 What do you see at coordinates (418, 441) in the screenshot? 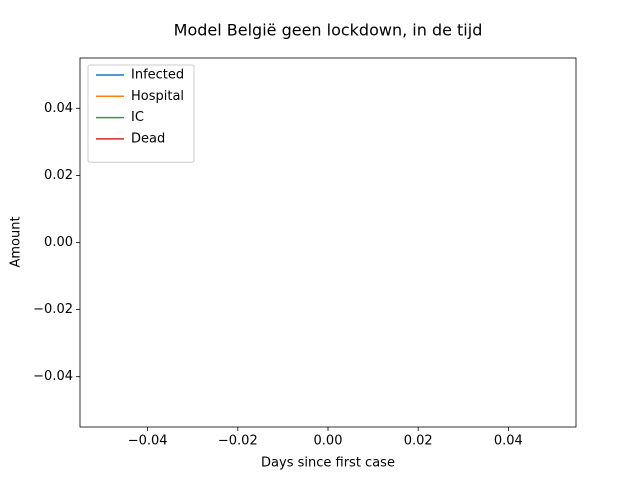
I see `x-tick-label: 0.02` at bounding box center [418, 441].